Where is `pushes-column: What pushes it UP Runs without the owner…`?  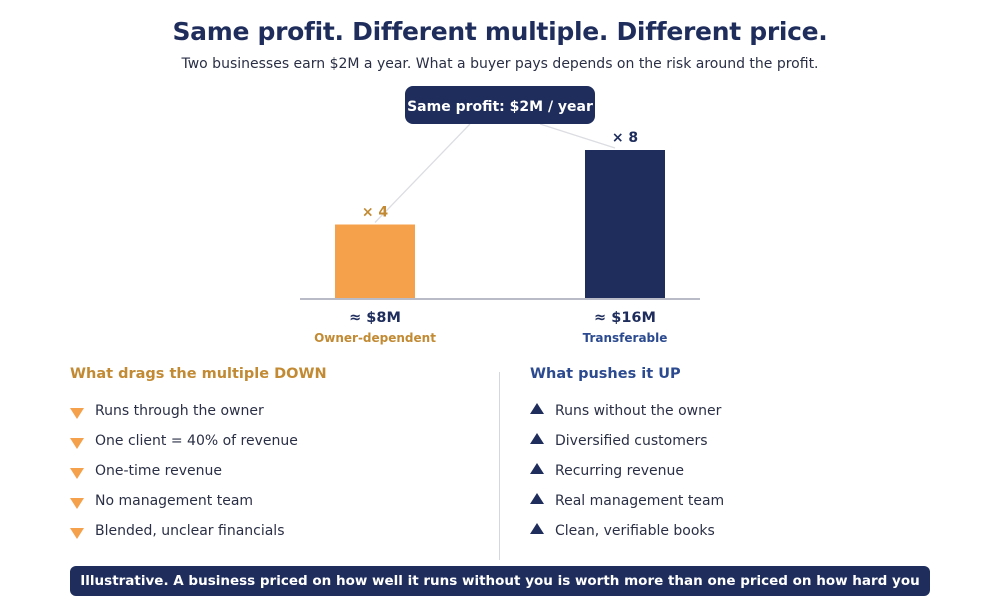 pushes-column: What pushes it UP Runs without the owner… is located at coordinates (740, 456).